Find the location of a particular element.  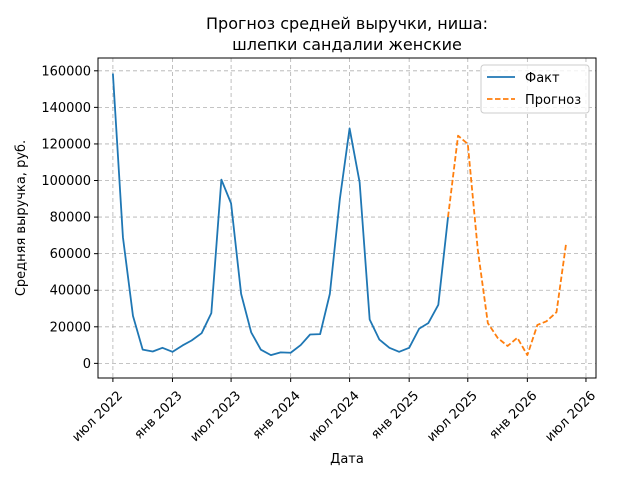

series-line-forecast is located at coordinates (507, 245).